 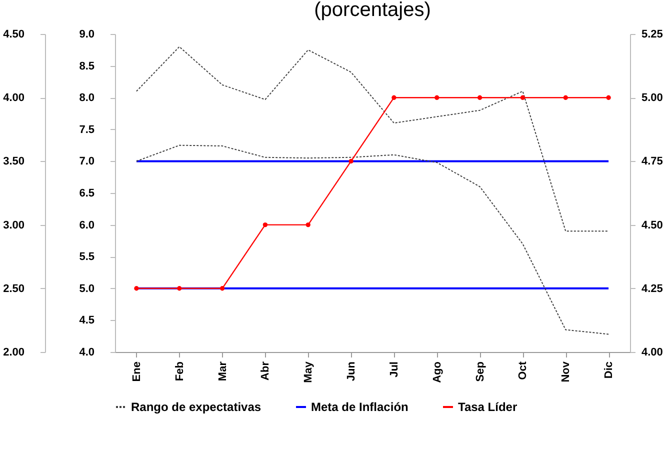 I want to click on y2-tick-label: 4.00, so click(x=652, y=352).